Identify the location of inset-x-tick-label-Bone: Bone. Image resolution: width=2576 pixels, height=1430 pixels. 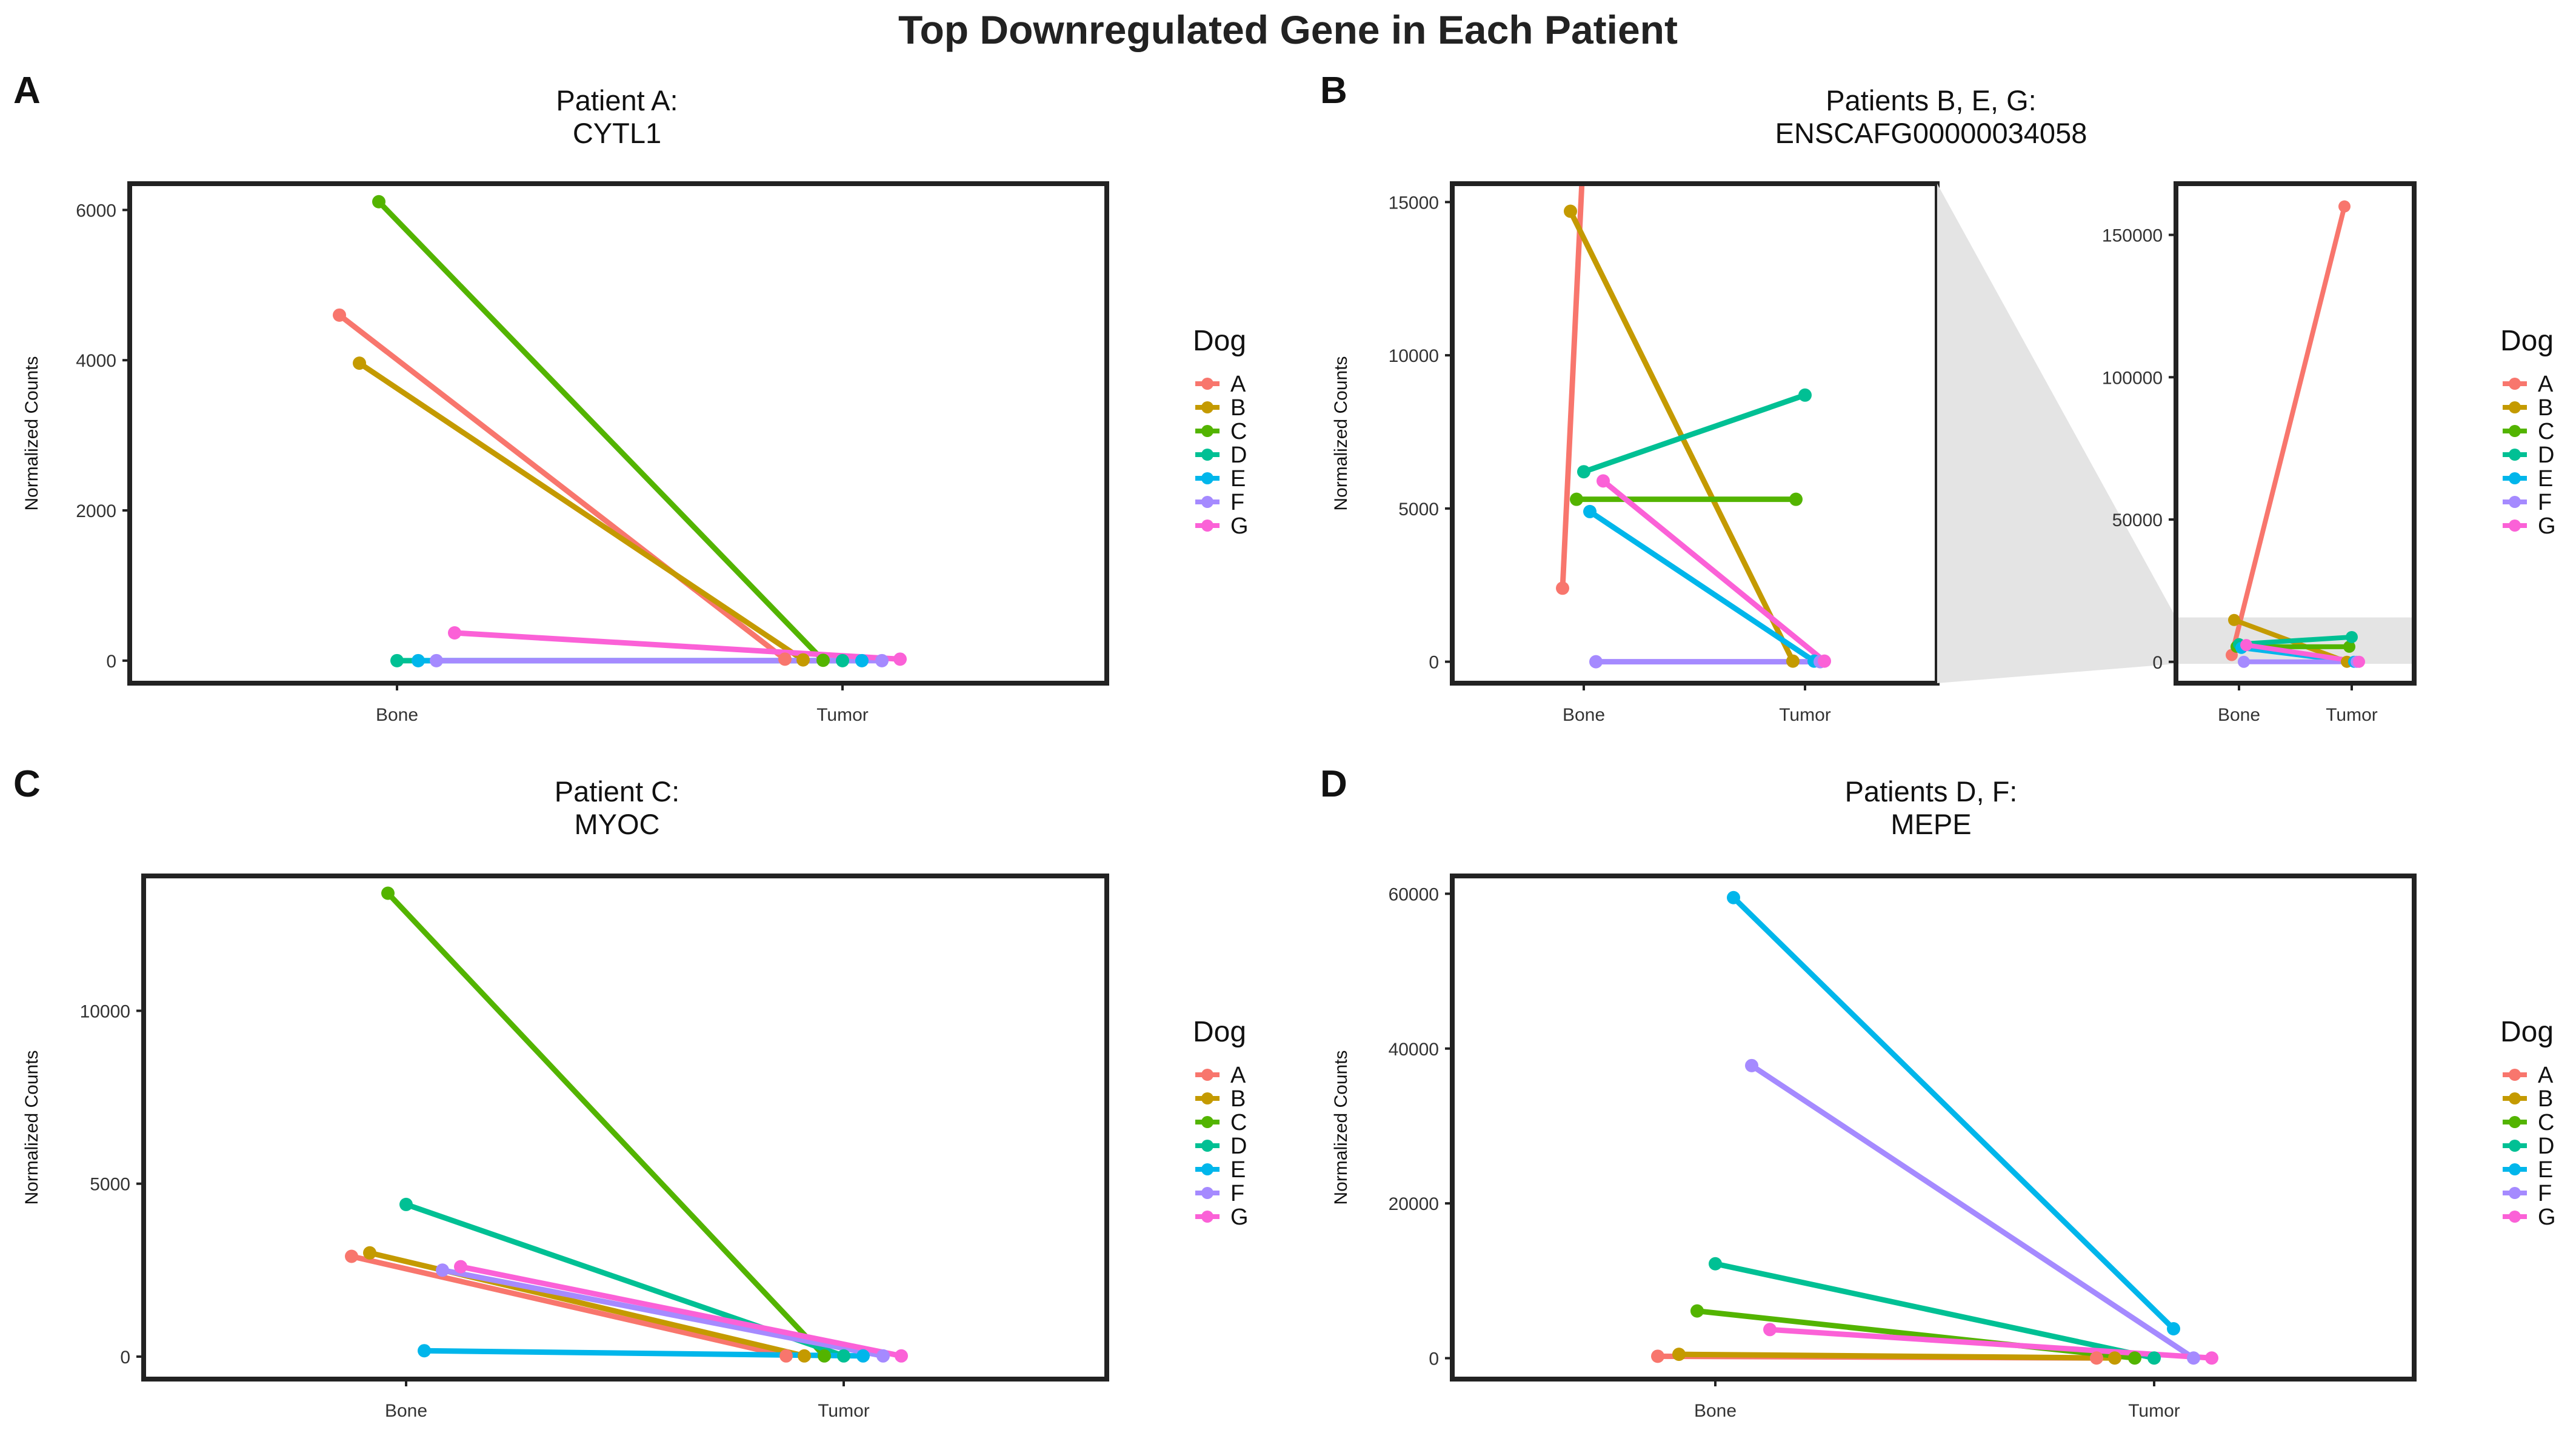
(2239, 715).